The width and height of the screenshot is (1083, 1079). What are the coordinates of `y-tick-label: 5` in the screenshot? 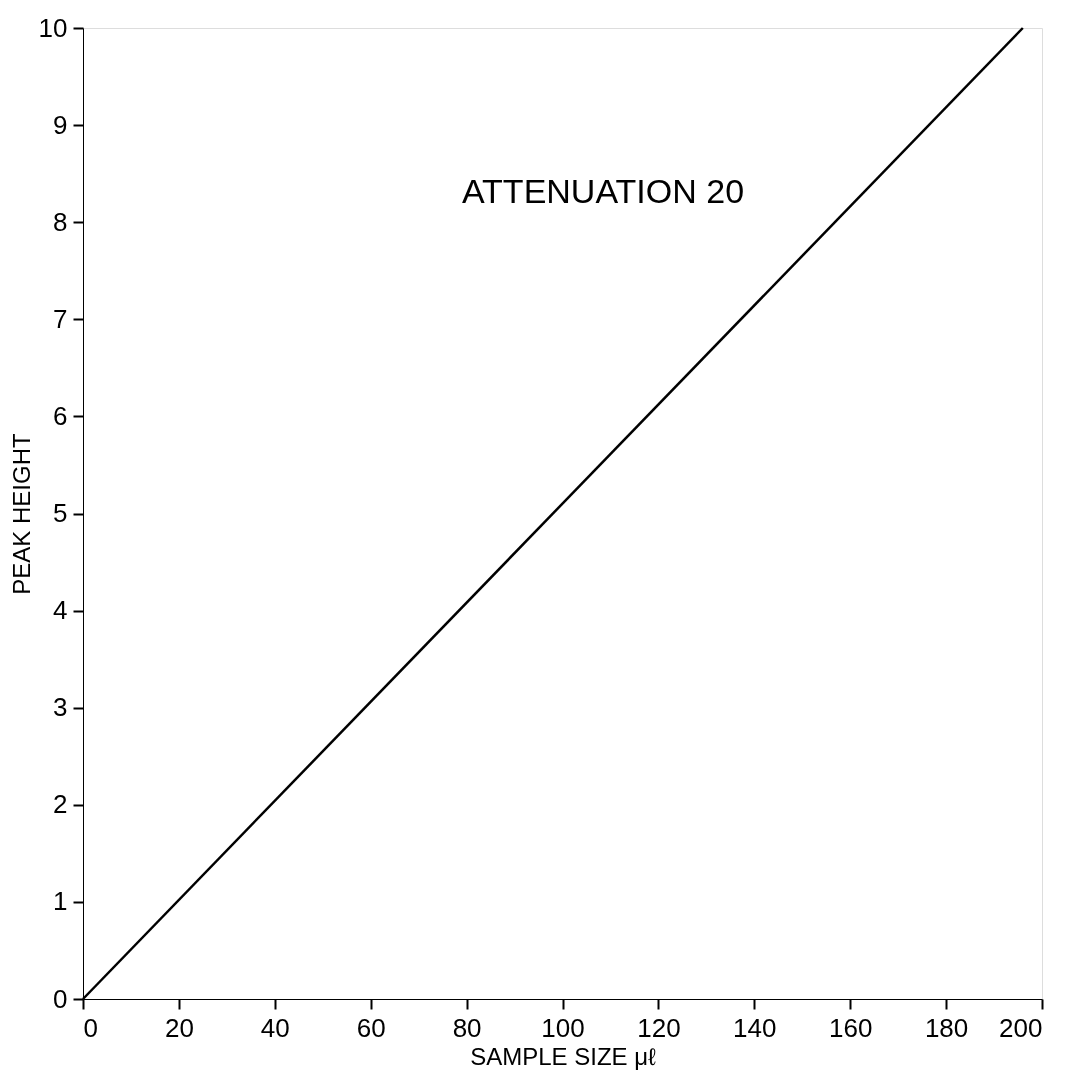 It's located at (60, 513).